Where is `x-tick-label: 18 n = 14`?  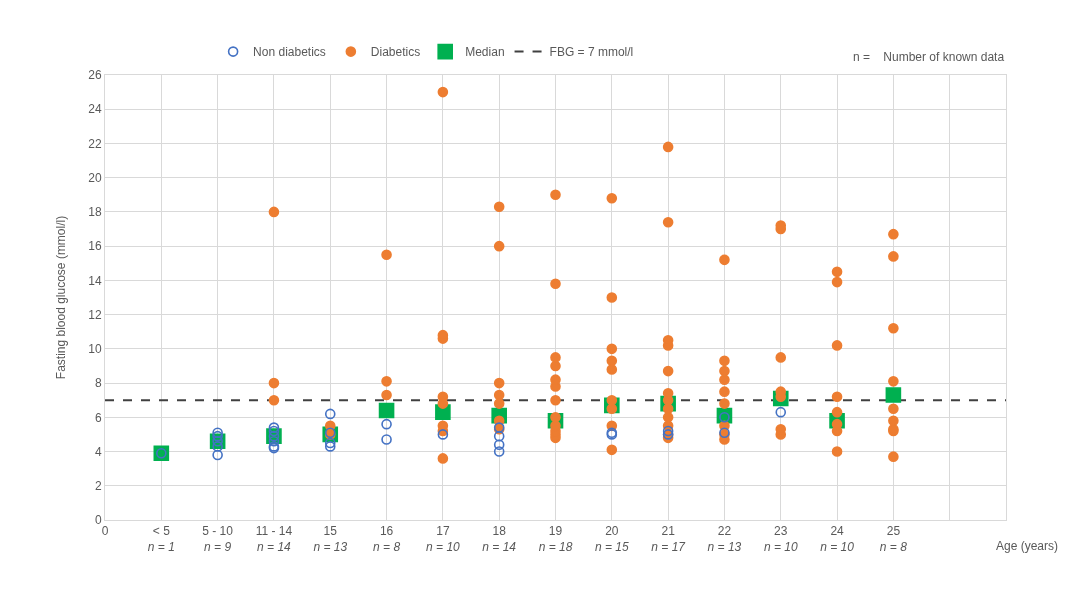
x-tick-label: 18 n = 14 is located at coordinates (499, 539).